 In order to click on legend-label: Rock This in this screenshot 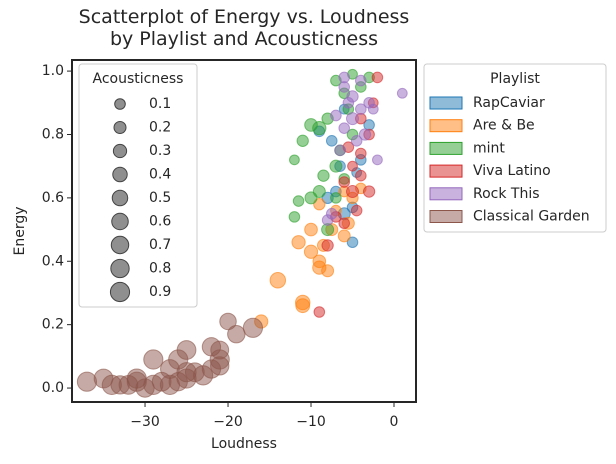, I will do `click(506, 194)`.